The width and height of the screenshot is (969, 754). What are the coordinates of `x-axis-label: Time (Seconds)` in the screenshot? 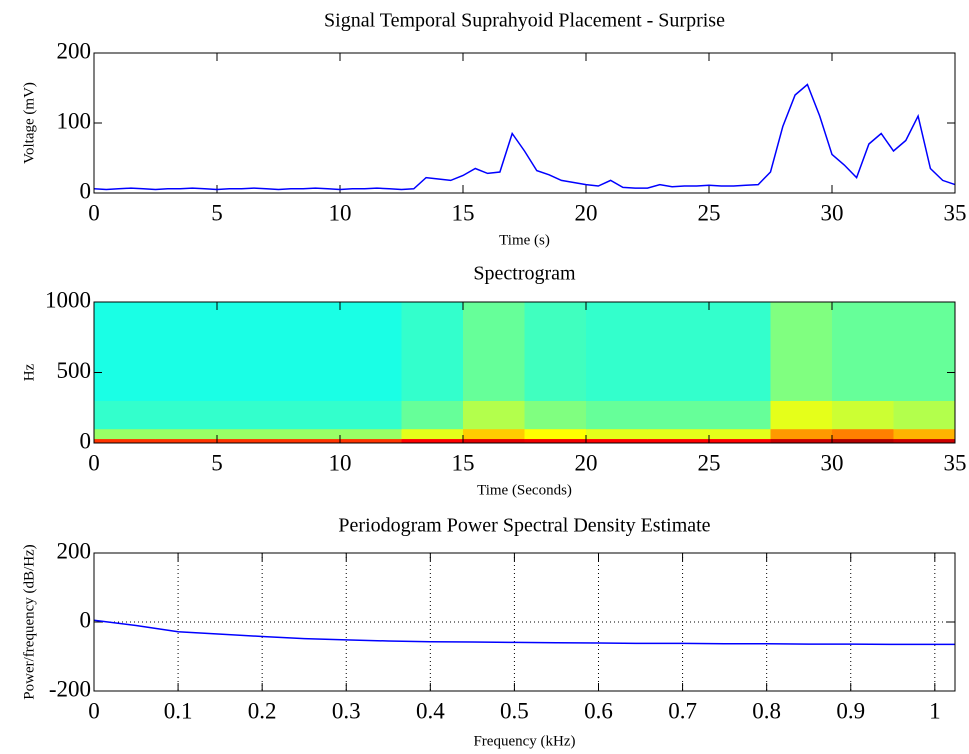 It's located at (524, 490).